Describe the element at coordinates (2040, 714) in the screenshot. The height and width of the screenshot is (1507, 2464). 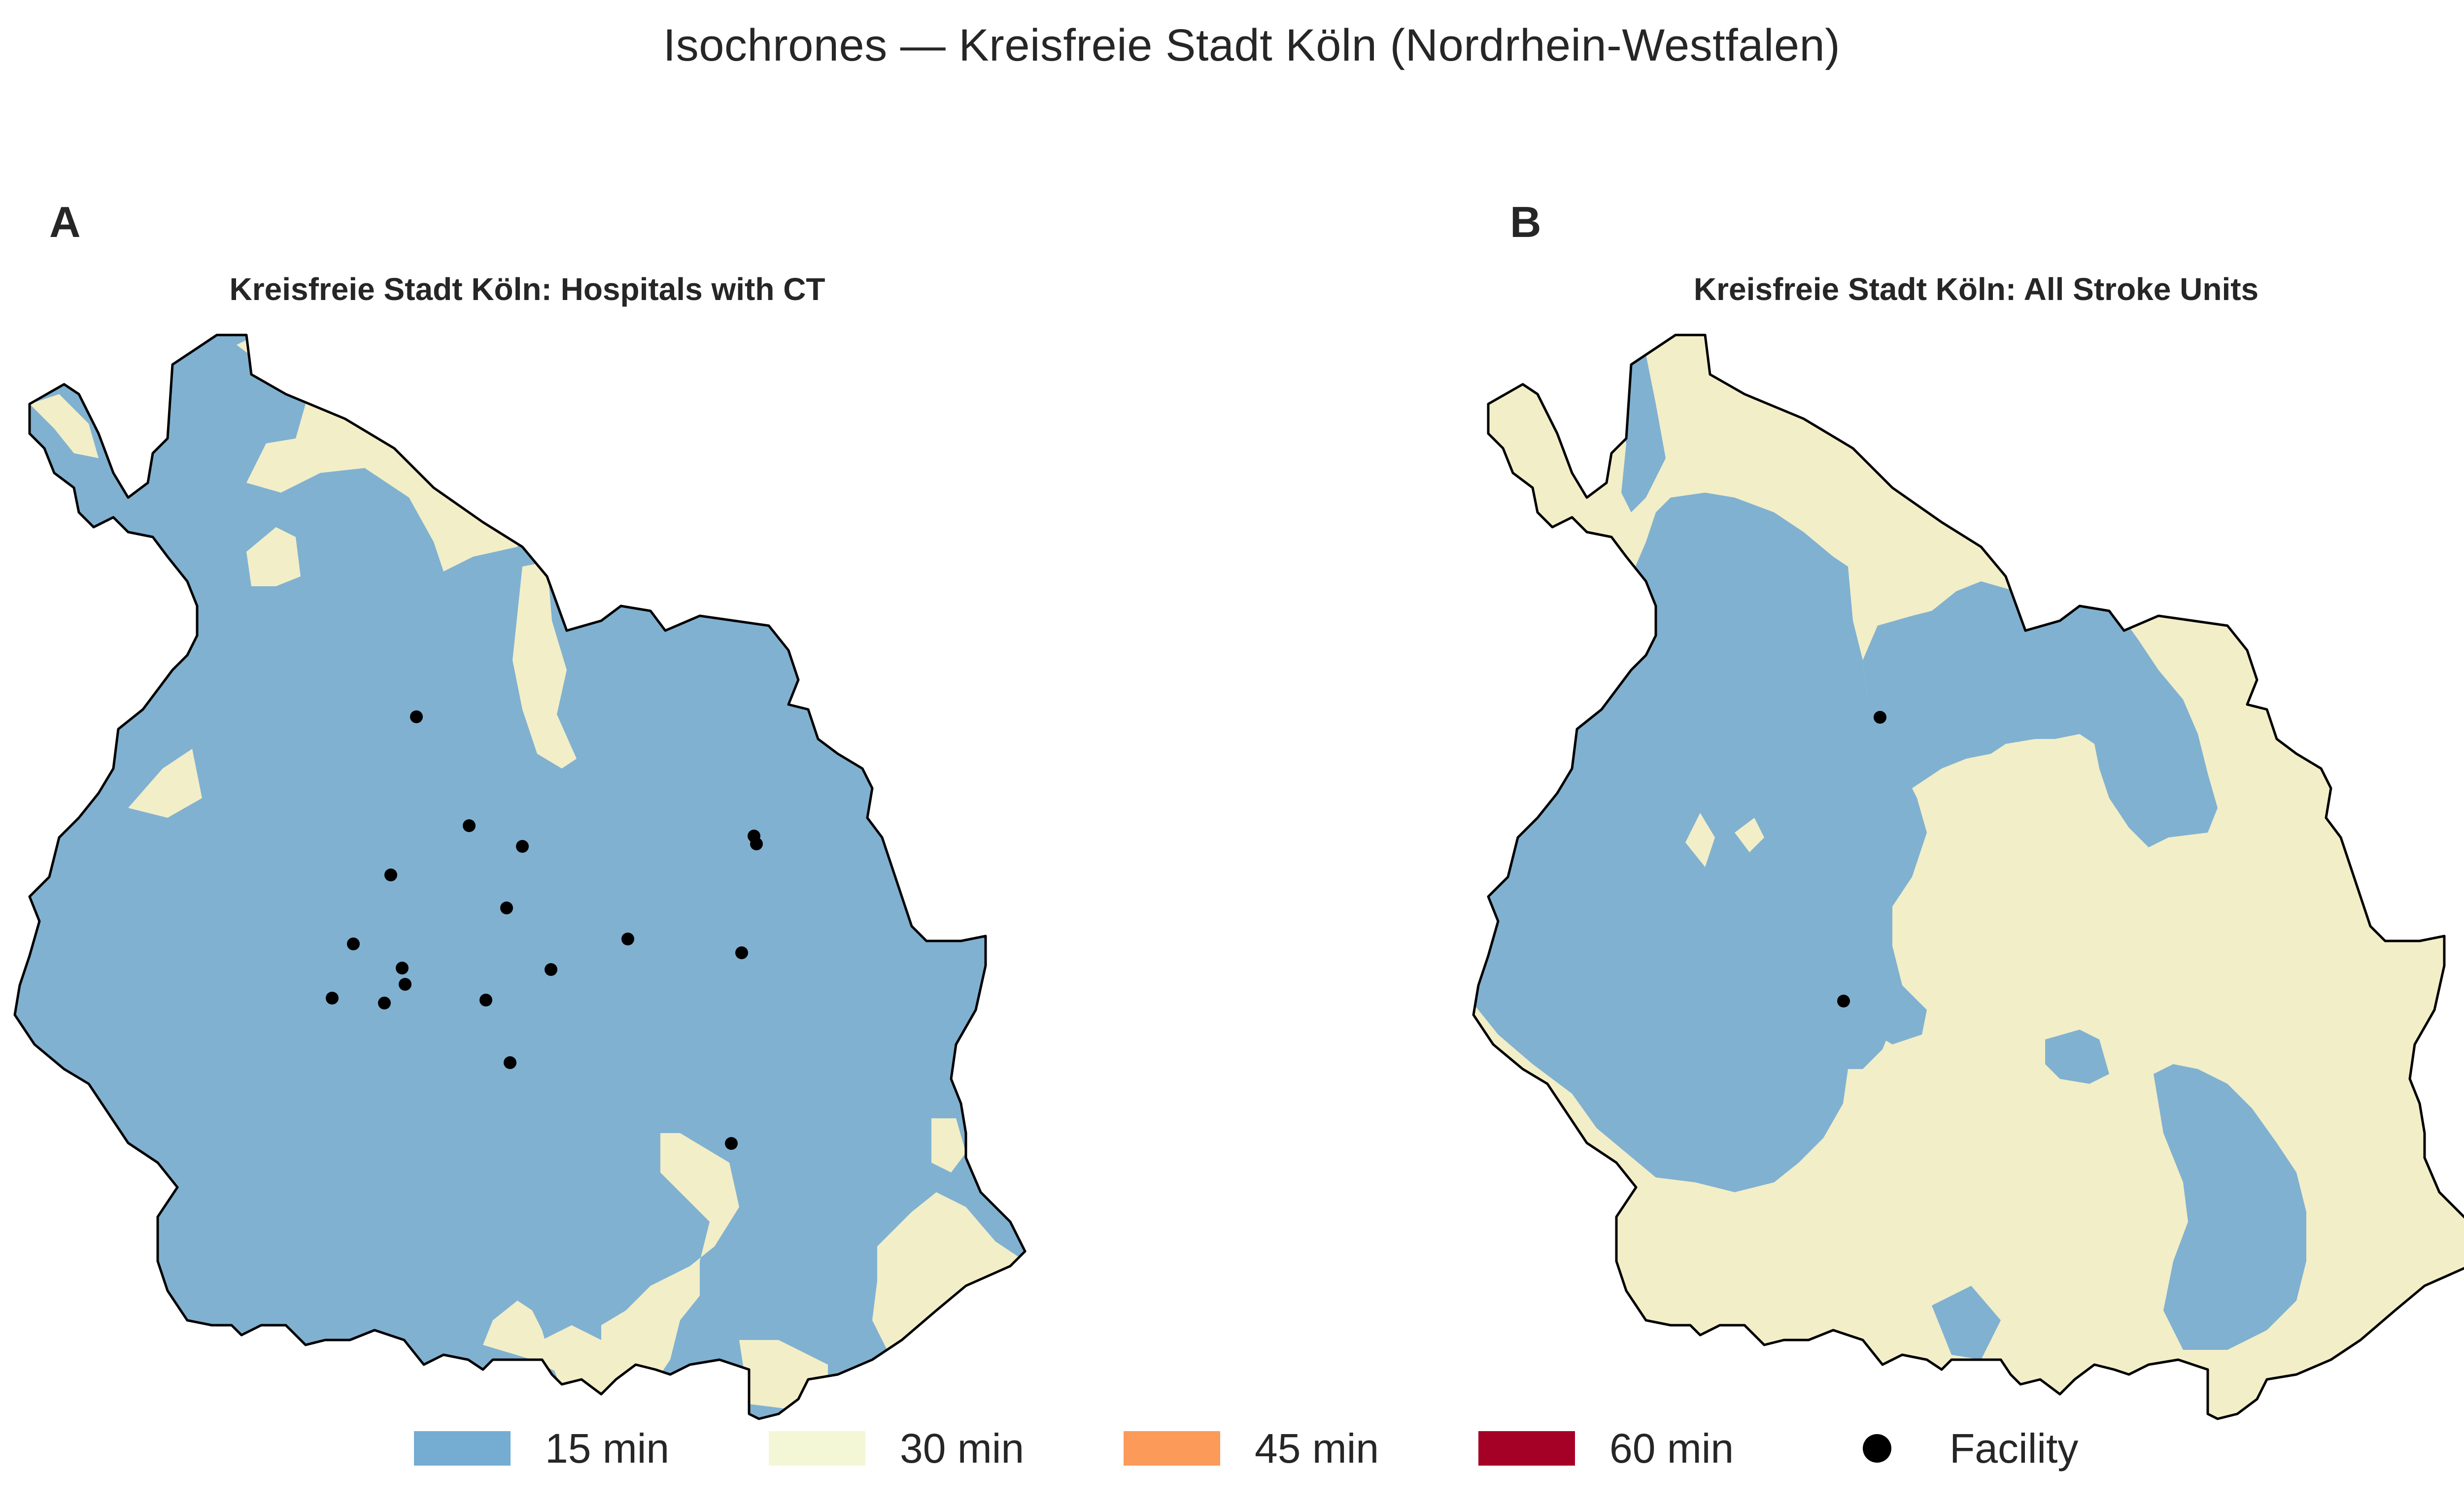
I see `b-15min-northeast-region` at that location.